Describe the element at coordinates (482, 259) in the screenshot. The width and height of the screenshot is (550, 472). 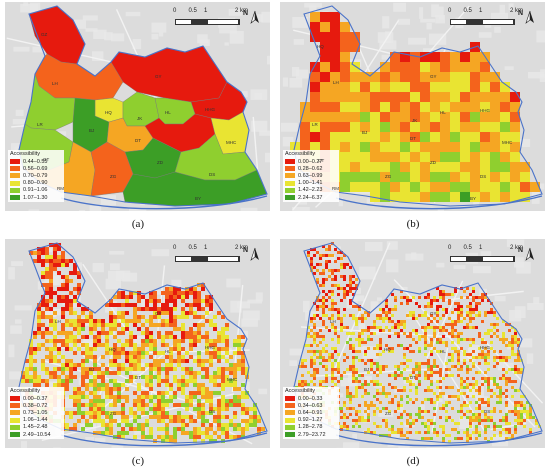
I see `scale-bar-segments` at that location.